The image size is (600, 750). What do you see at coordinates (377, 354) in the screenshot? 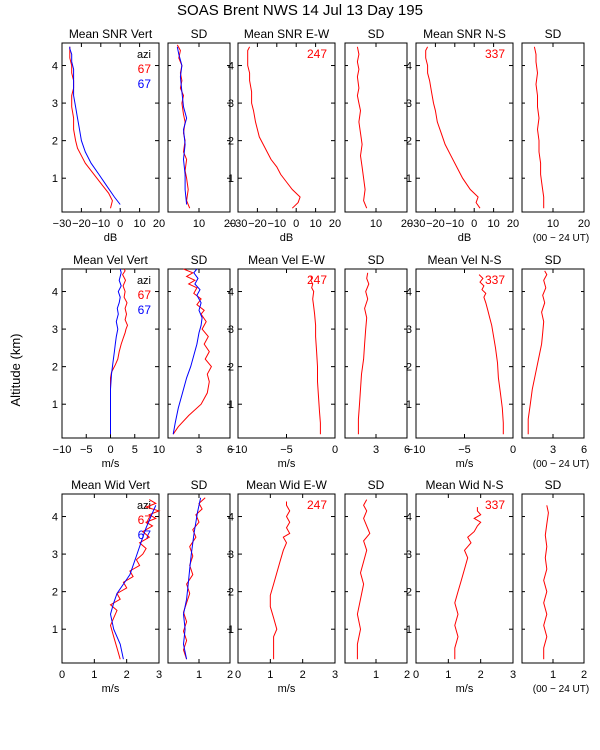
I see `panel-r2-c4: SD 3 6` at bounding box center [377, 354].